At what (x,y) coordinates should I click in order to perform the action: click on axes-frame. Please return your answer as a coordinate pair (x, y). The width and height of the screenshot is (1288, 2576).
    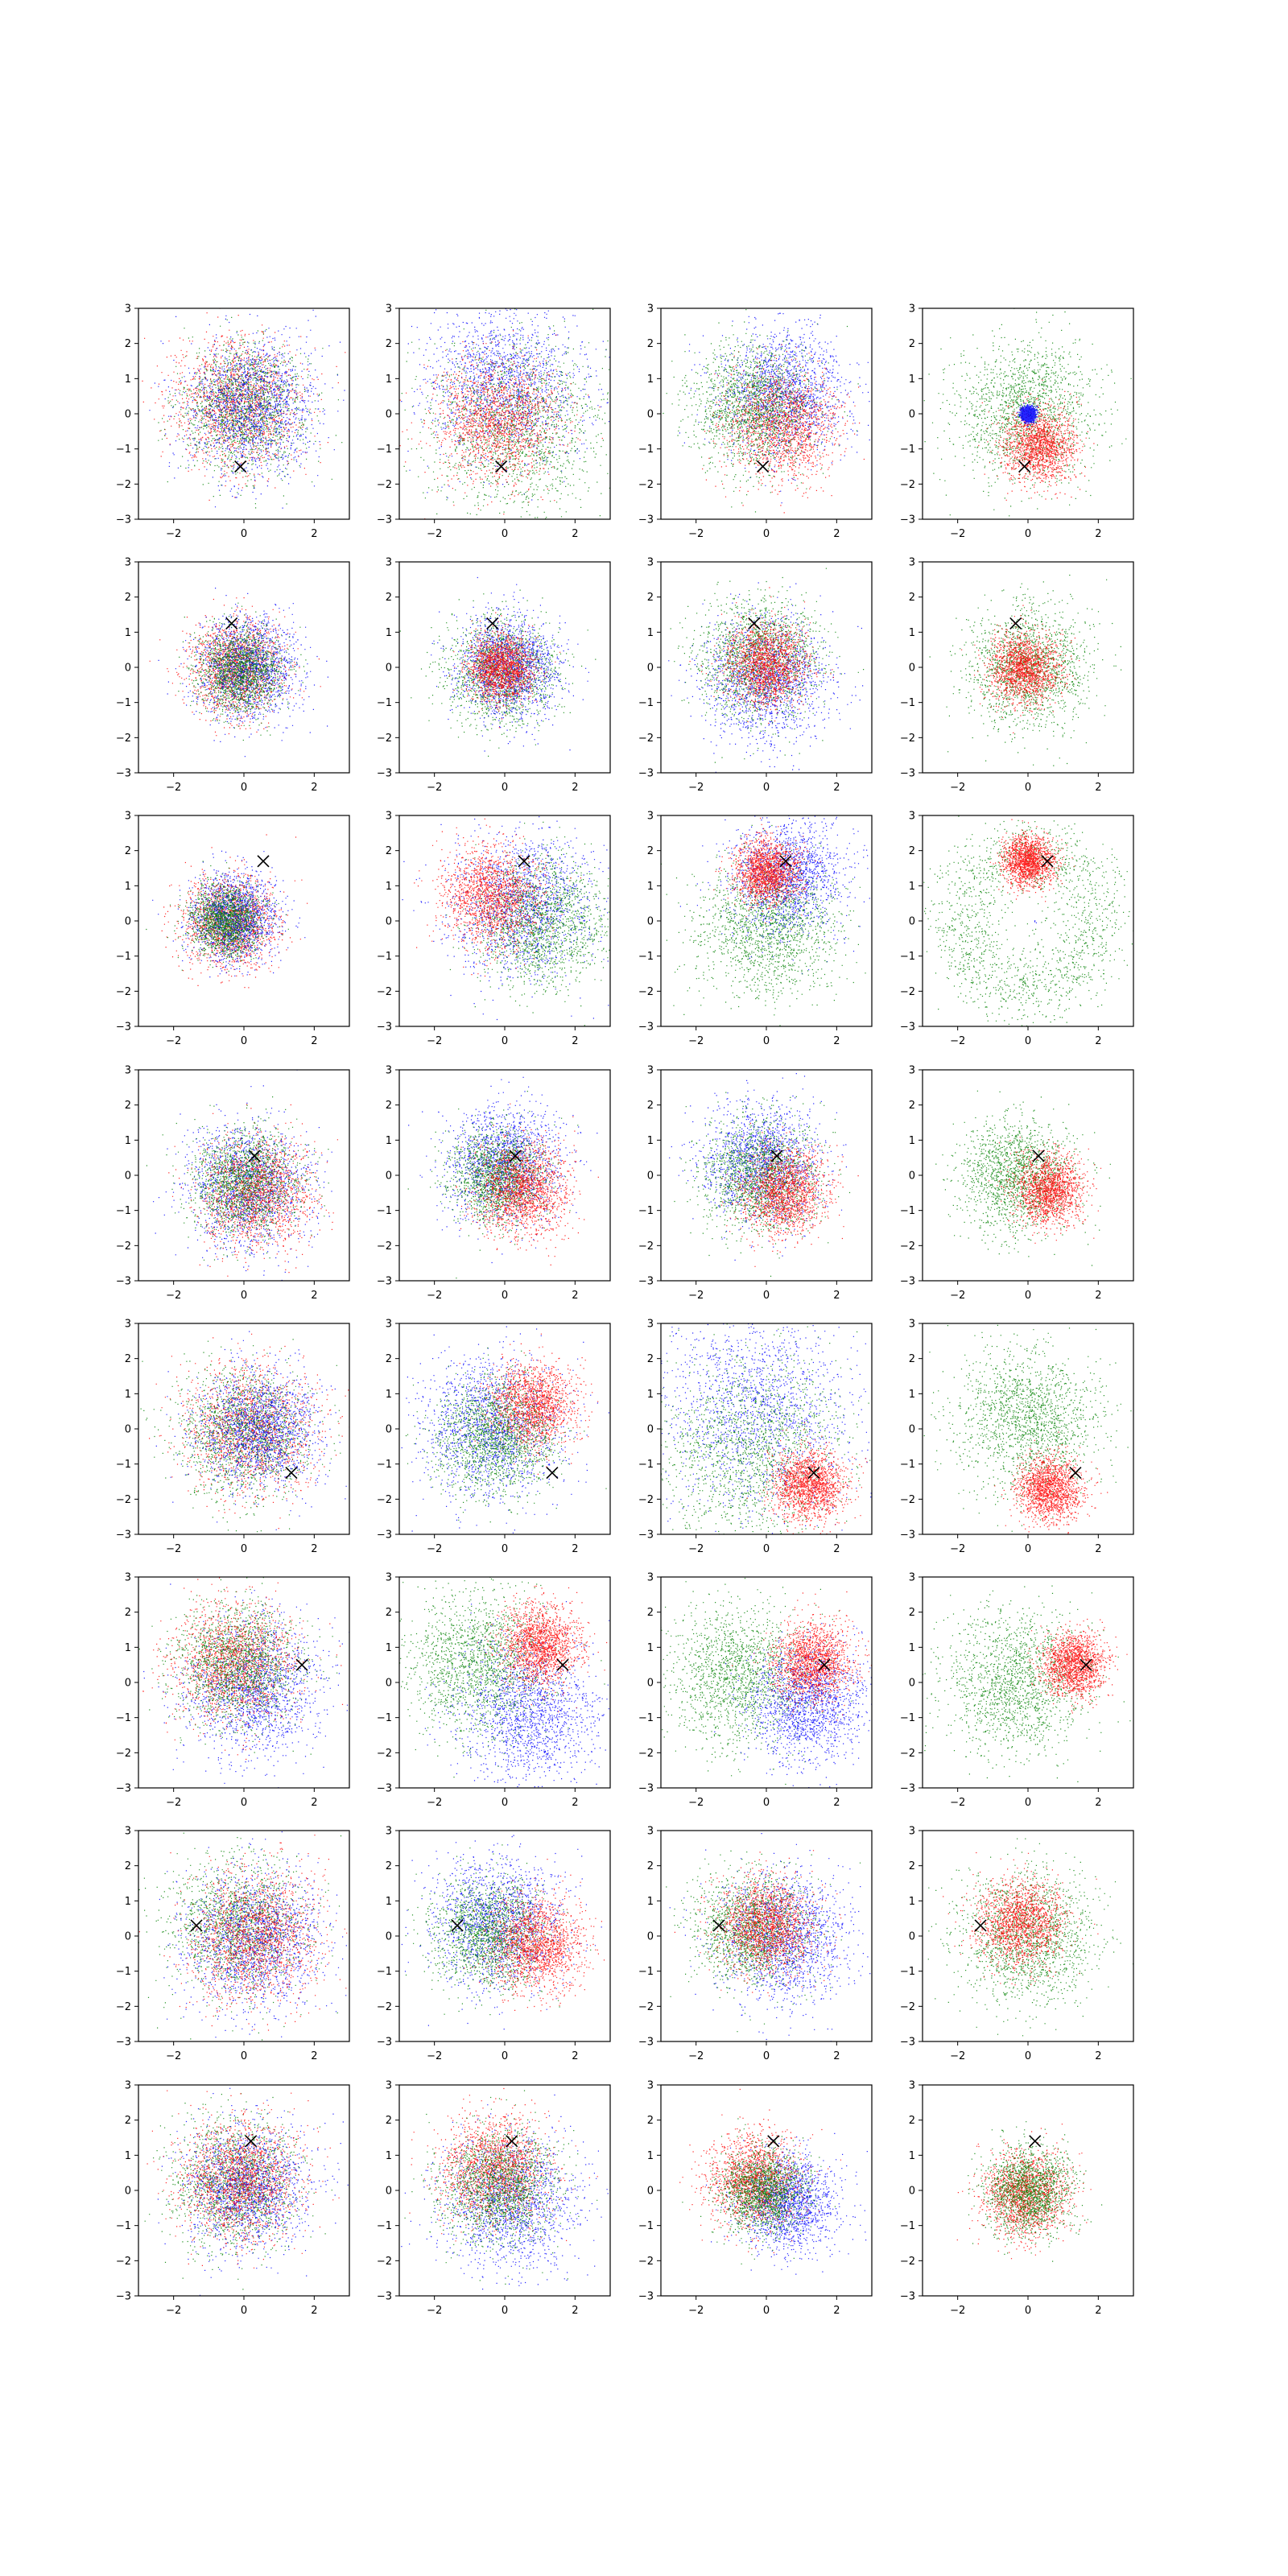
    Looking at the image, I should click on (504, 1428).